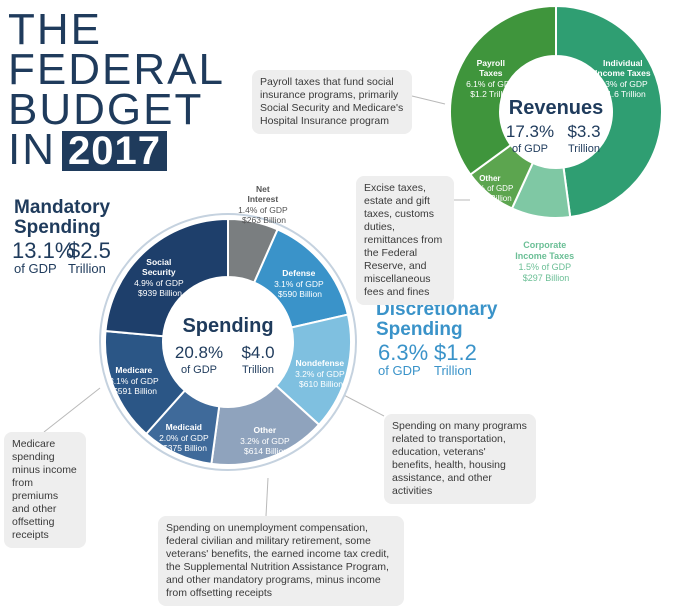 The image size is (690, 606). I want to click on medicaid-name: Medicaid, so click(184, 427).